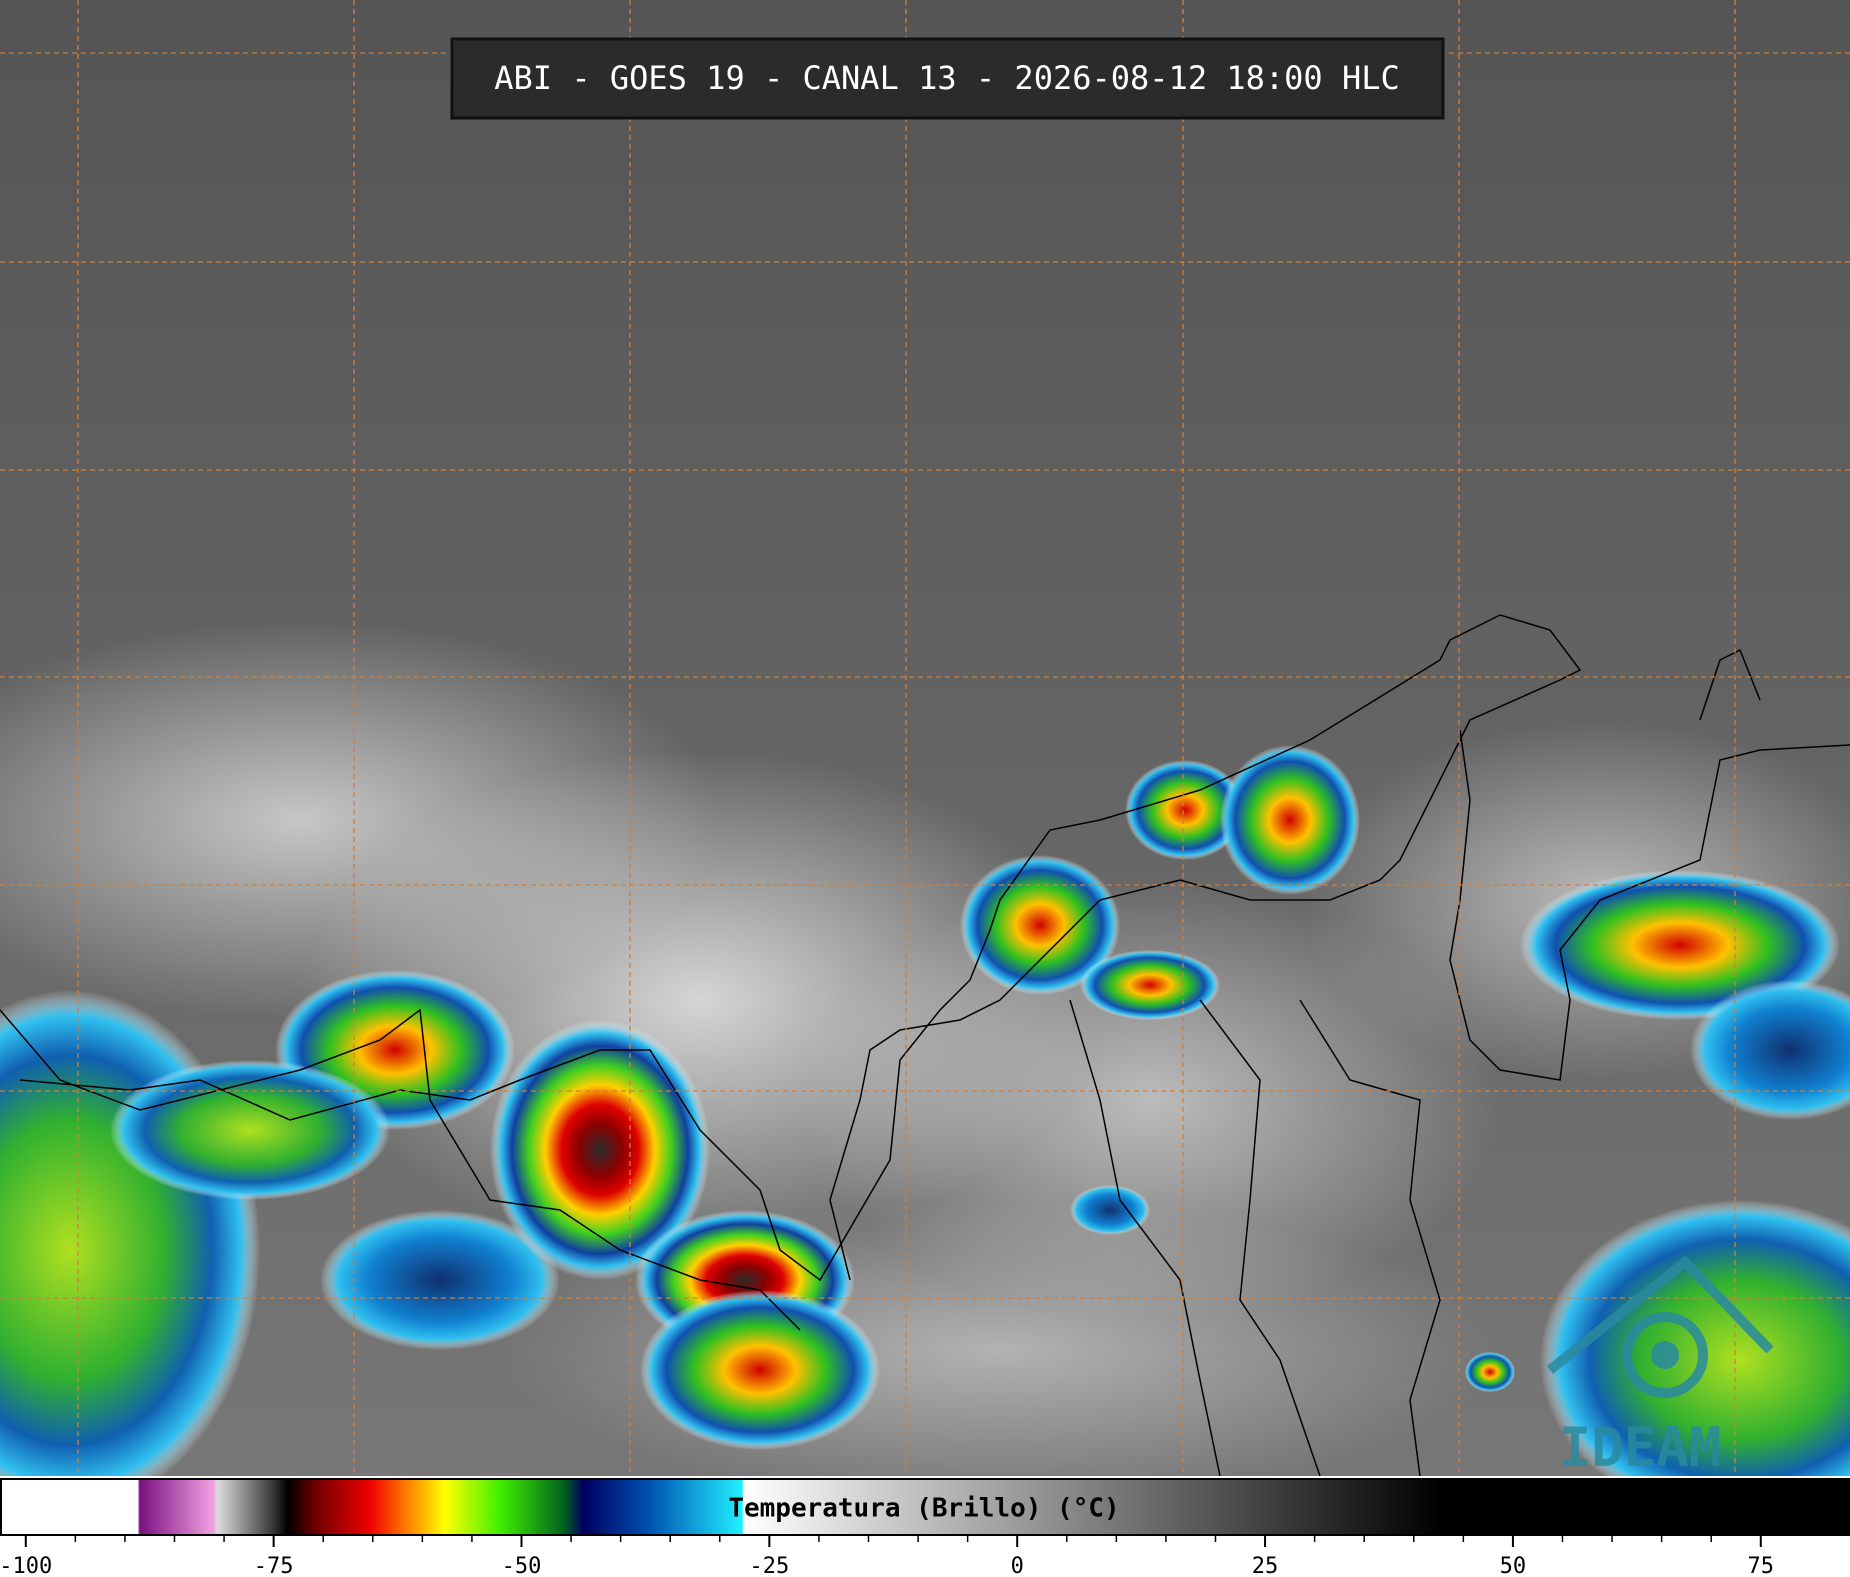  I want to click on tick-label: -100, so click(26, 1565).